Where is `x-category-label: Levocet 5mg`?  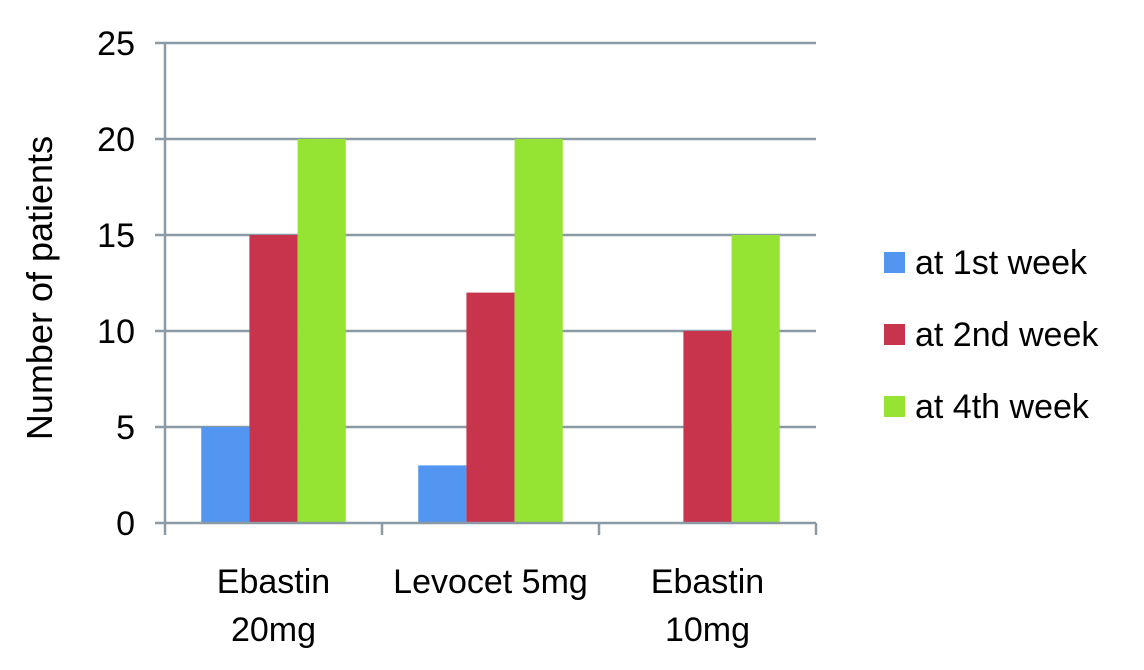 x-category-label: Levocet 5mg is located at coordinates (490, 582).